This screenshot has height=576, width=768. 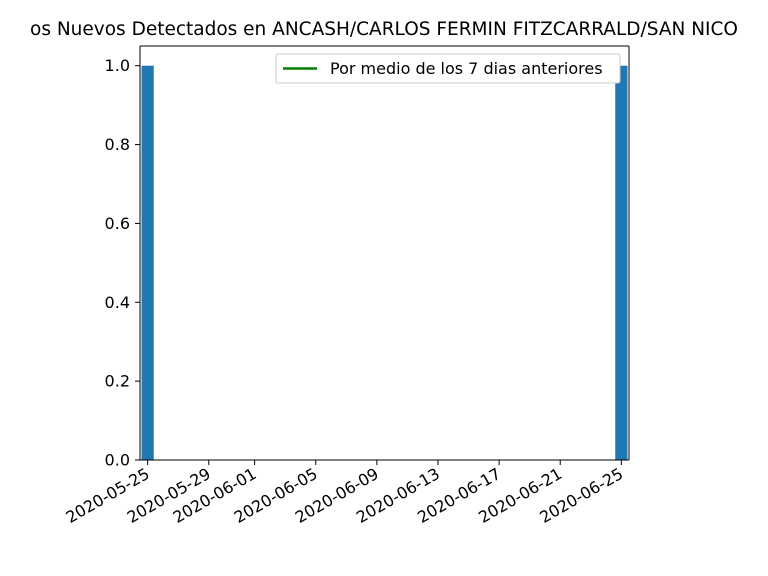 I want to click on y-tick-label-5: 1.0, so click(x=117, y=65).